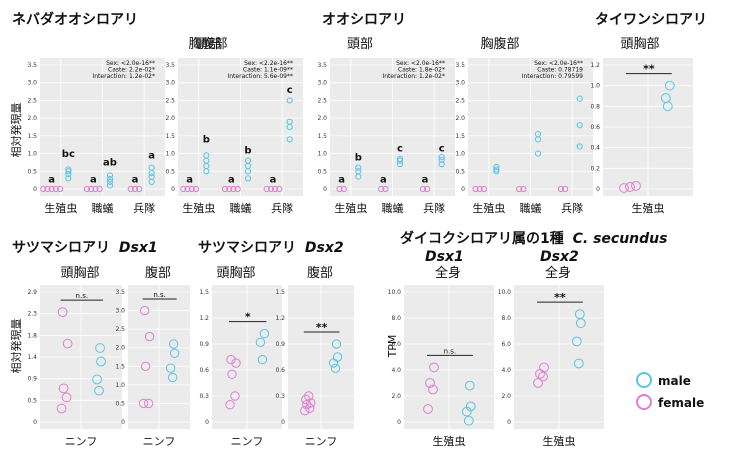 Image resolution: width=733 pixels, height=460 pixels. What do you see at coordinates (248, 317) in the screenshot?
I see `significance-label: *` at bounding box center [248, 317].